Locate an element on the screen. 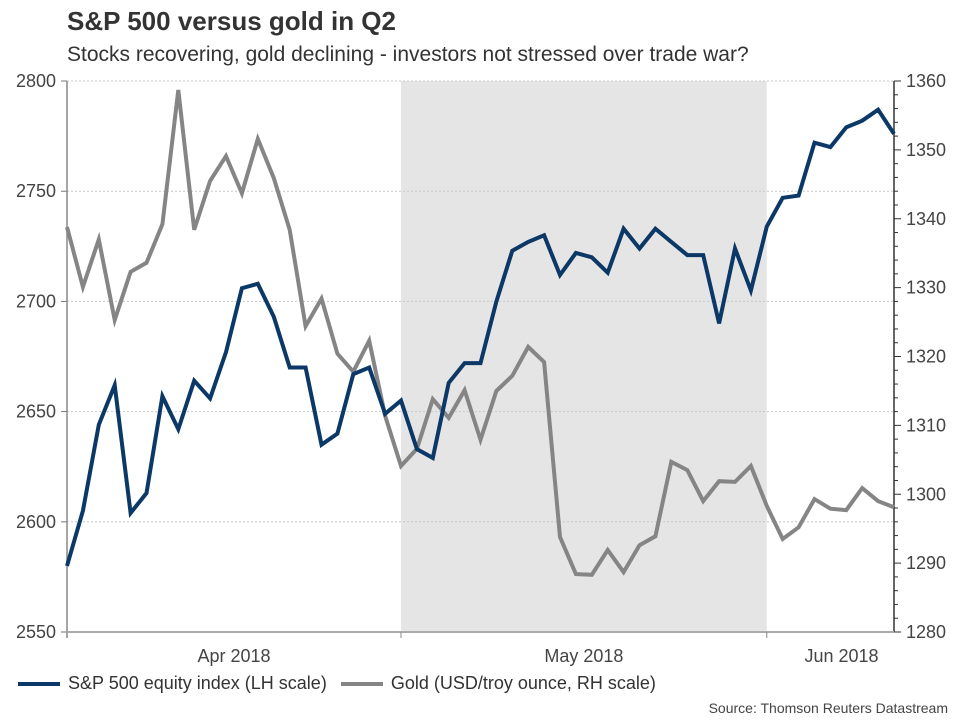  right-tick-label: 1320 is located at coordinates (926, 357).